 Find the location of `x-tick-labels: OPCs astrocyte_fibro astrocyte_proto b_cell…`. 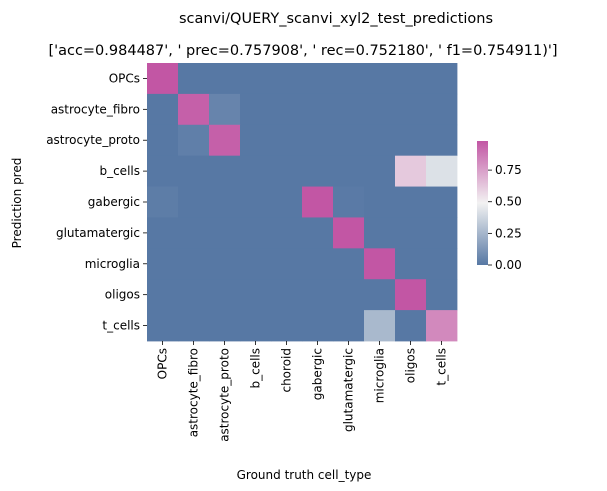

x-tick-labels: OPCs astrocyte_fibro astrocyte_proto b_cell… is located at coordinates (302, 391).